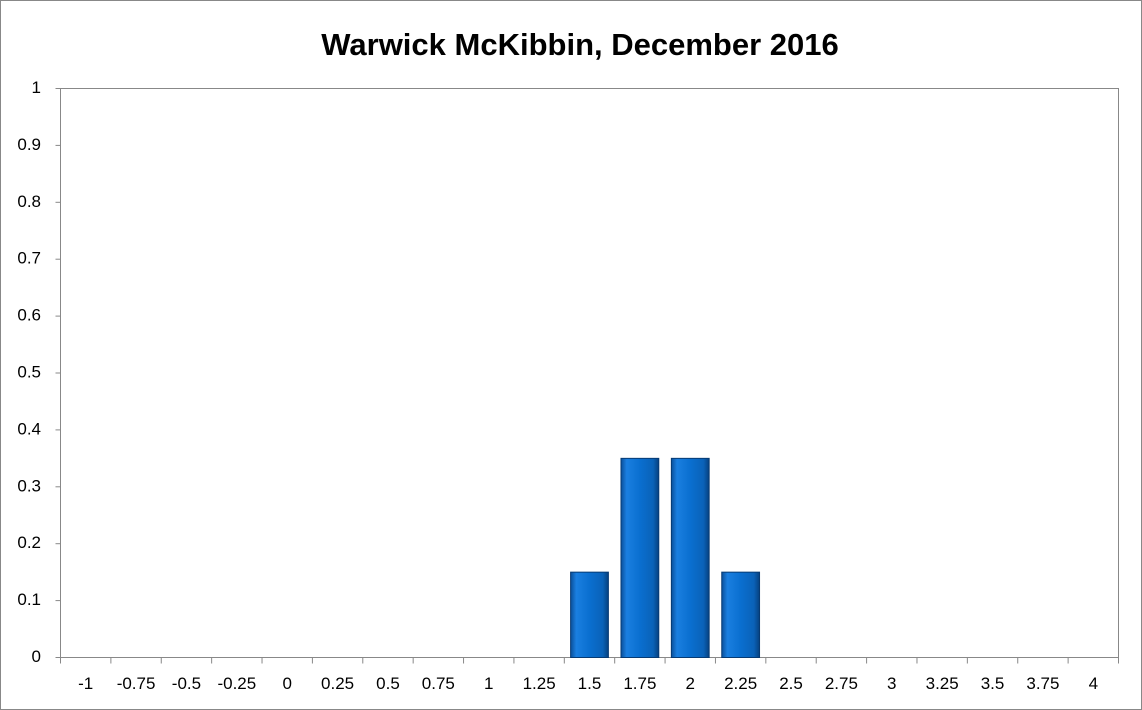  Describe the element at coordinates (690, 683) in the screenshot. I see `x-tick-label: 2` at that location.